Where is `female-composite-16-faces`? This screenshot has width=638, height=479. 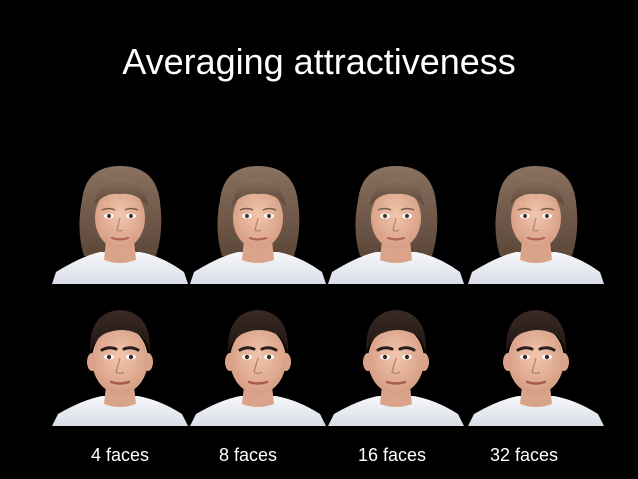
female-composite-16-faces is located at coordinates (396, 222).